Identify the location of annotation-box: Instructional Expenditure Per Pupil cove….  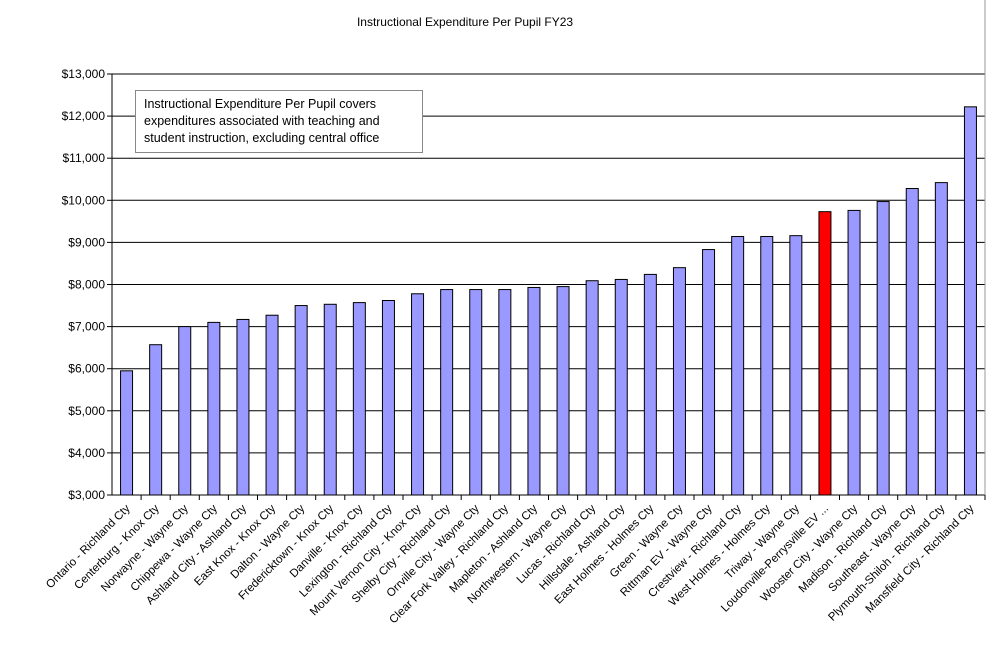
(279, 121).